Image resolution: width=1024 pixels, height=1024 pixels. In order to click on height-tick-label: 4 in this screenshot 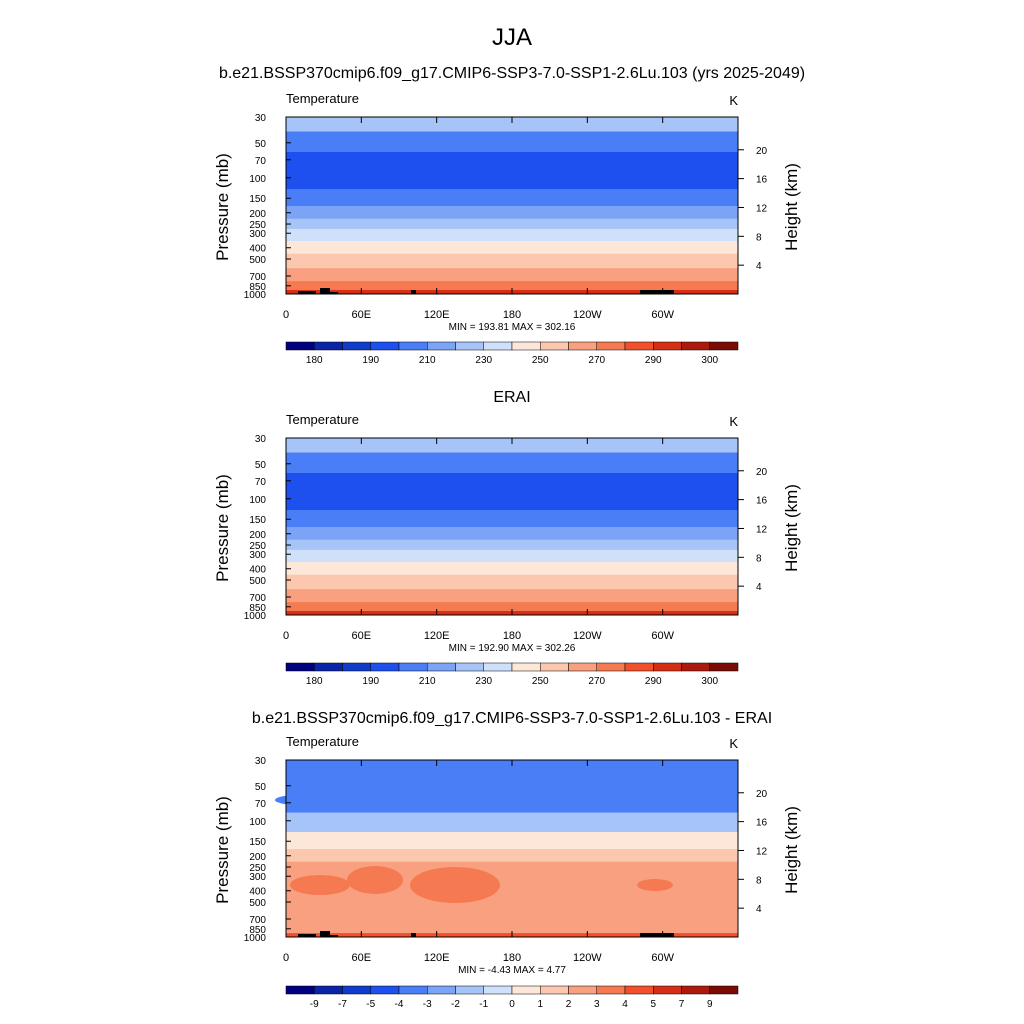, I will do `click(759, 266)`.